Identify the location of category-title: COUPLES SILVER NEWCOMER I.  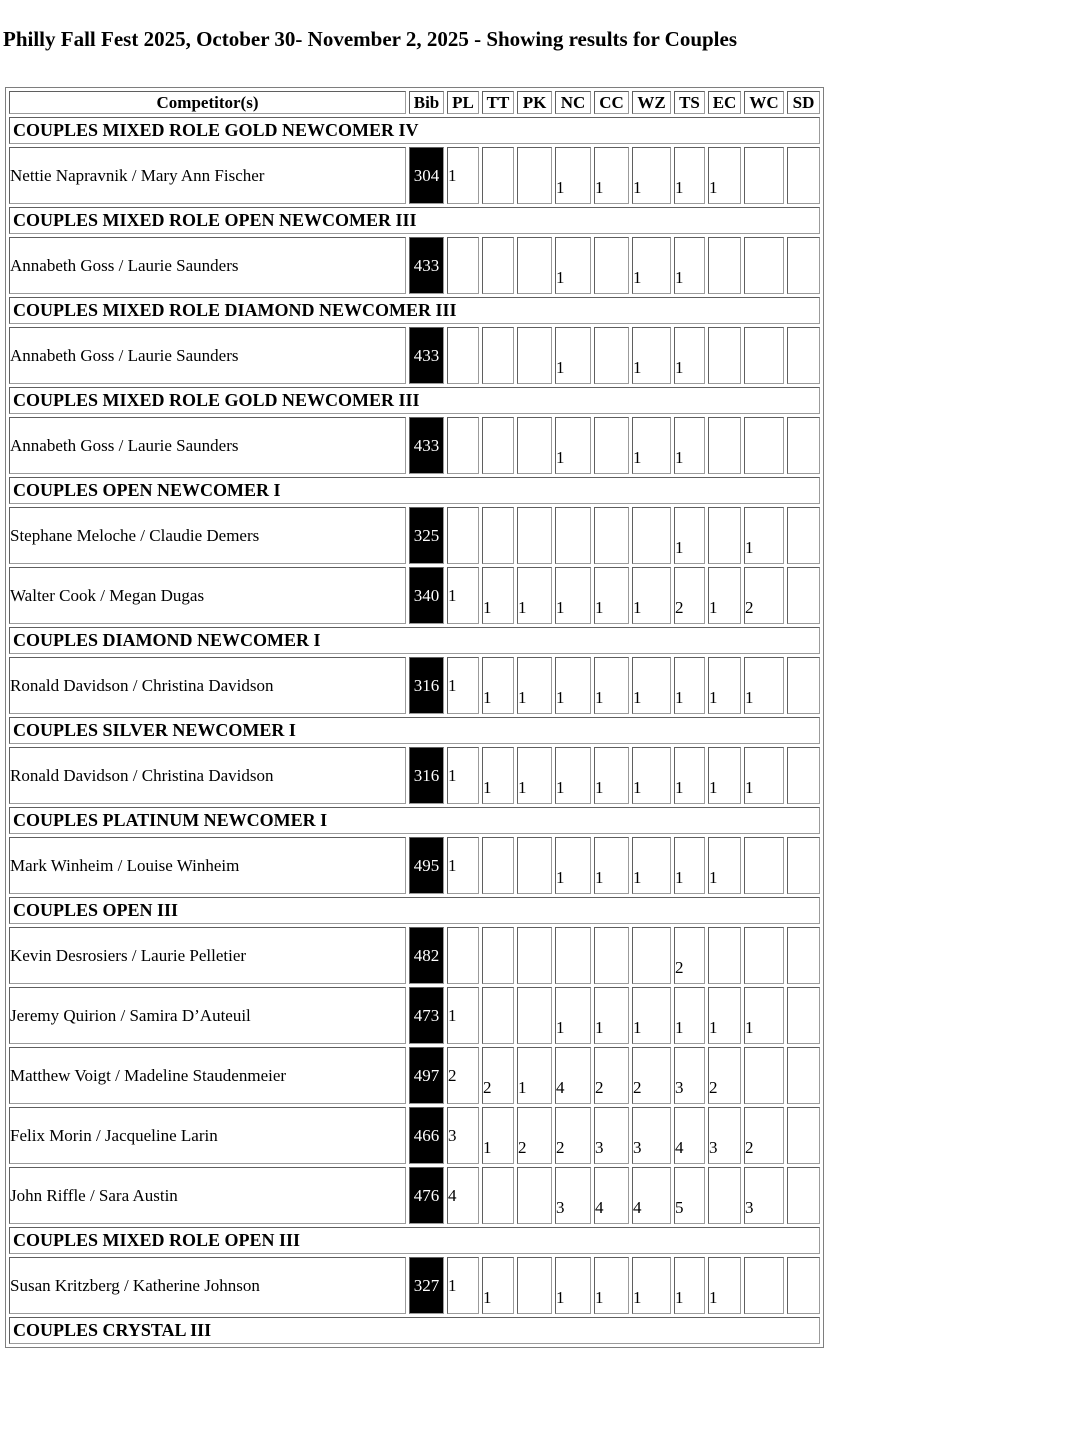
(414, 730).